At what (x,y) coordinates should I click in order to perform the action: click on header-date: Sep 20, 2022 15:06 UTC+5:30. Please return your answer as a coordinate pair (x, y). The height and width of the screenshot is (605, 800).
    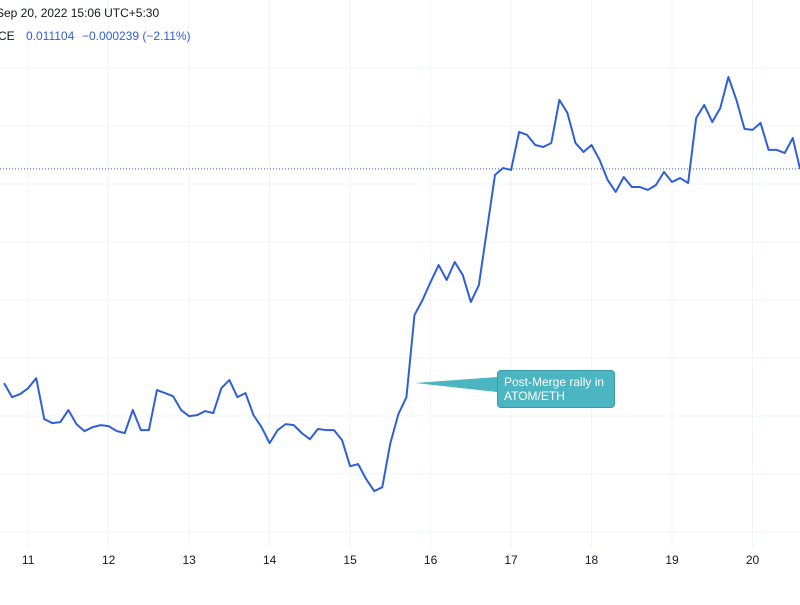
    Looking at the image, I should click on (79, 13).